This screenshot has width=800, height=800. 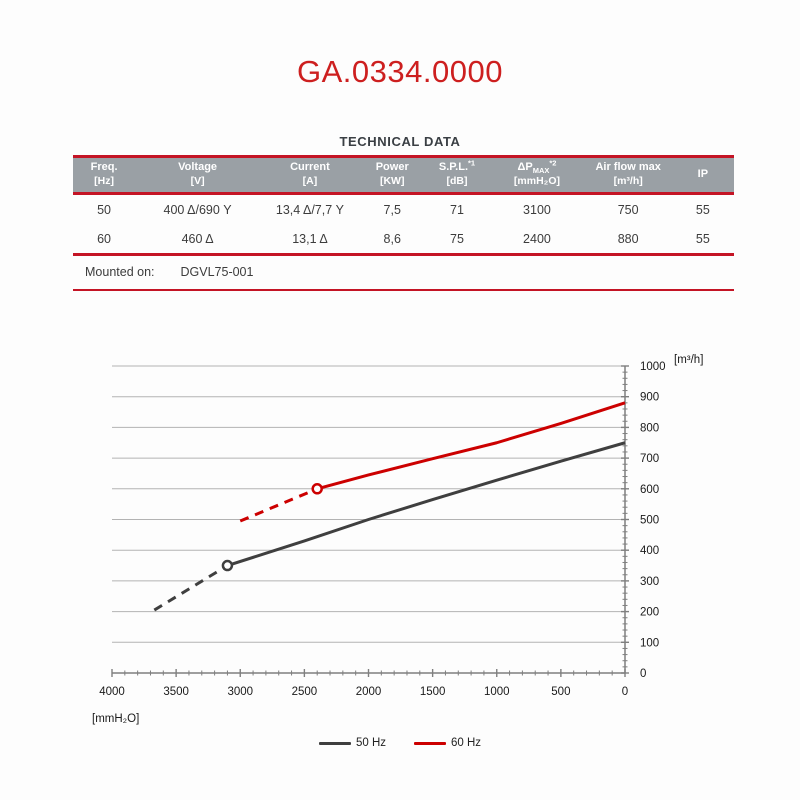 What do you see at coordinates (525, 167) in the screenshot?
I see `column-label: ΔP` at bounding box center [525, 167].